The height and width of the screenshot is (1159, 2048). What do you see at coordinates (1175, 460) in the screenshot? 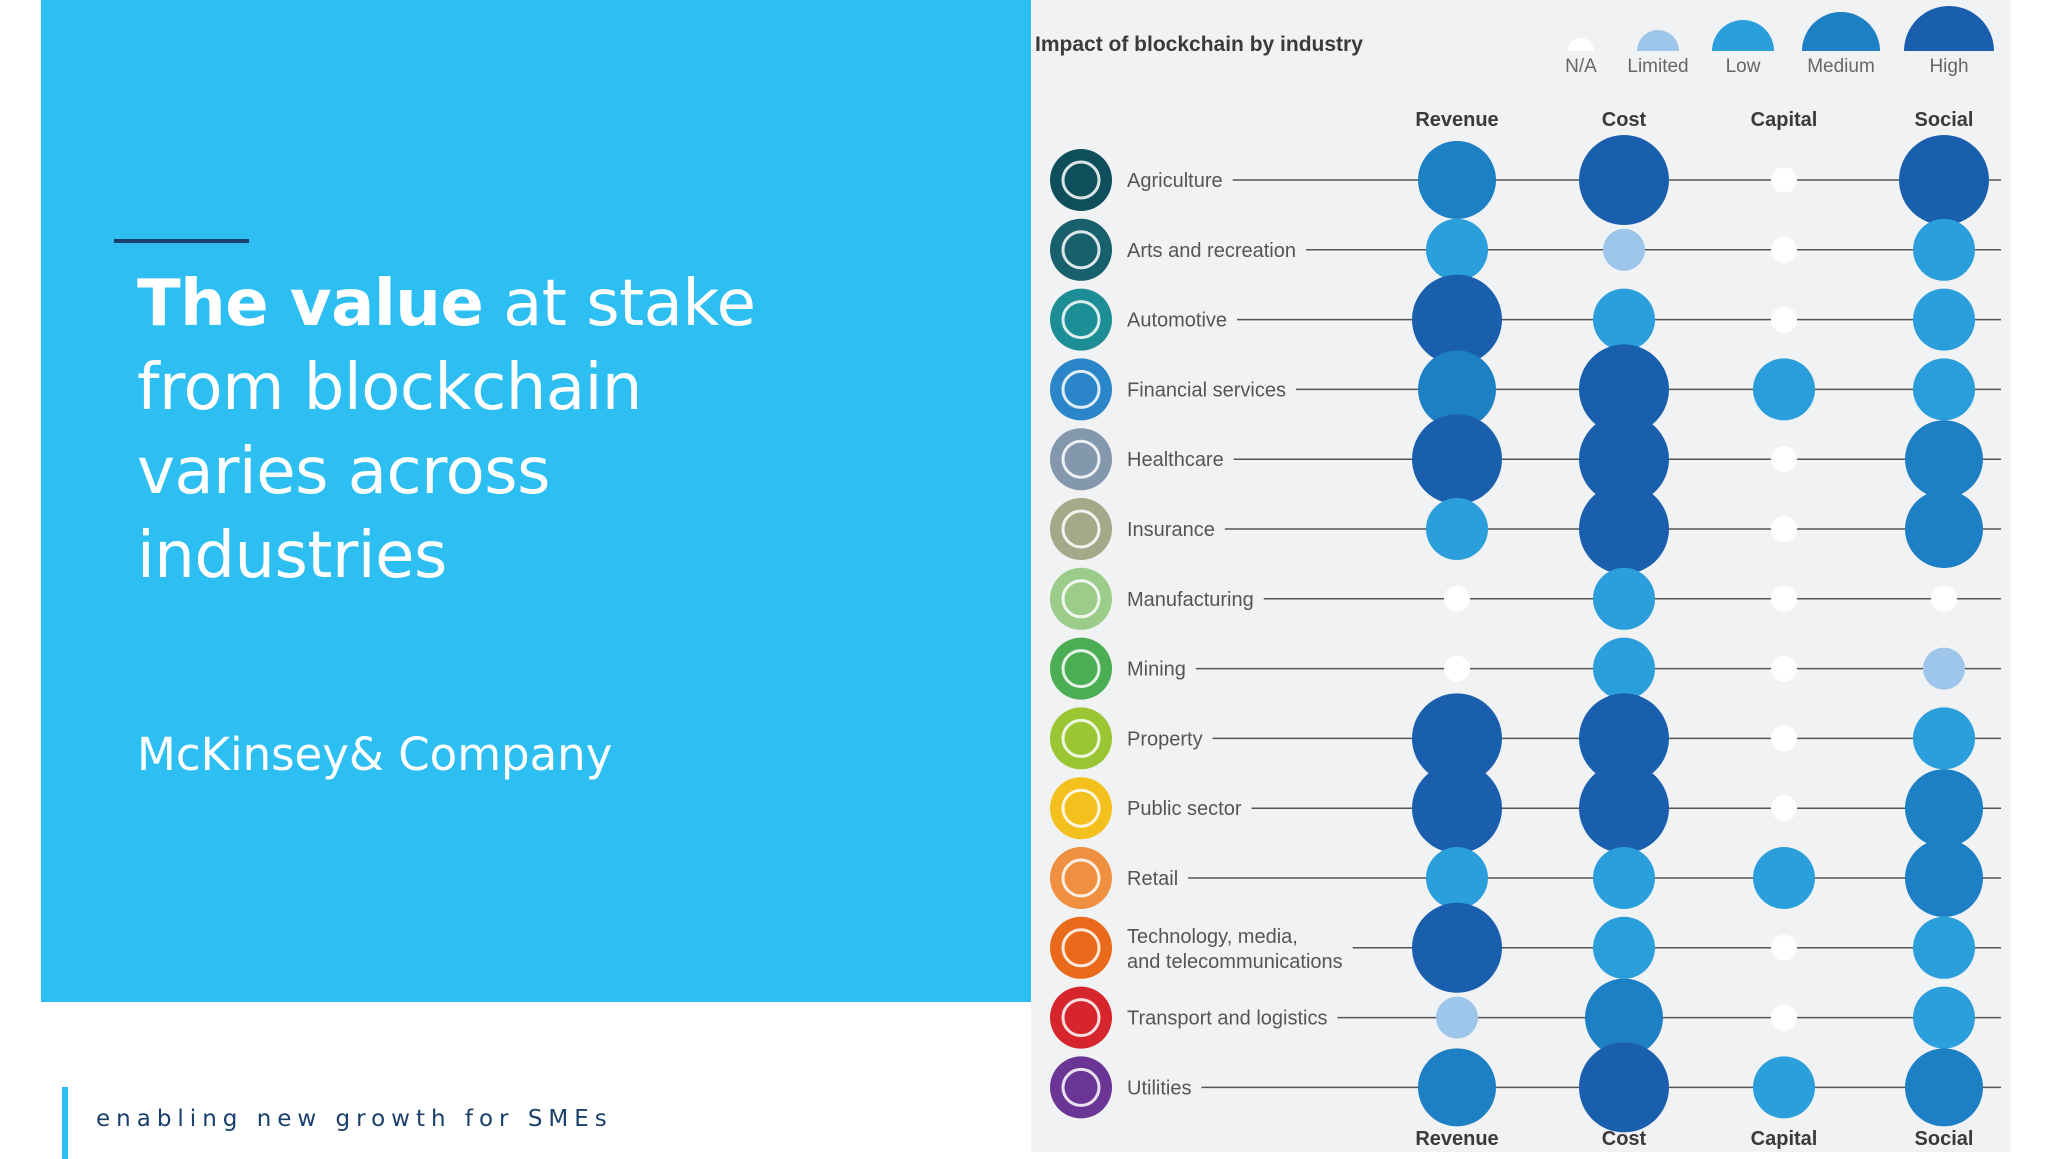
I see `industry-label: Healthcare` at bounding box center [1175, 460].